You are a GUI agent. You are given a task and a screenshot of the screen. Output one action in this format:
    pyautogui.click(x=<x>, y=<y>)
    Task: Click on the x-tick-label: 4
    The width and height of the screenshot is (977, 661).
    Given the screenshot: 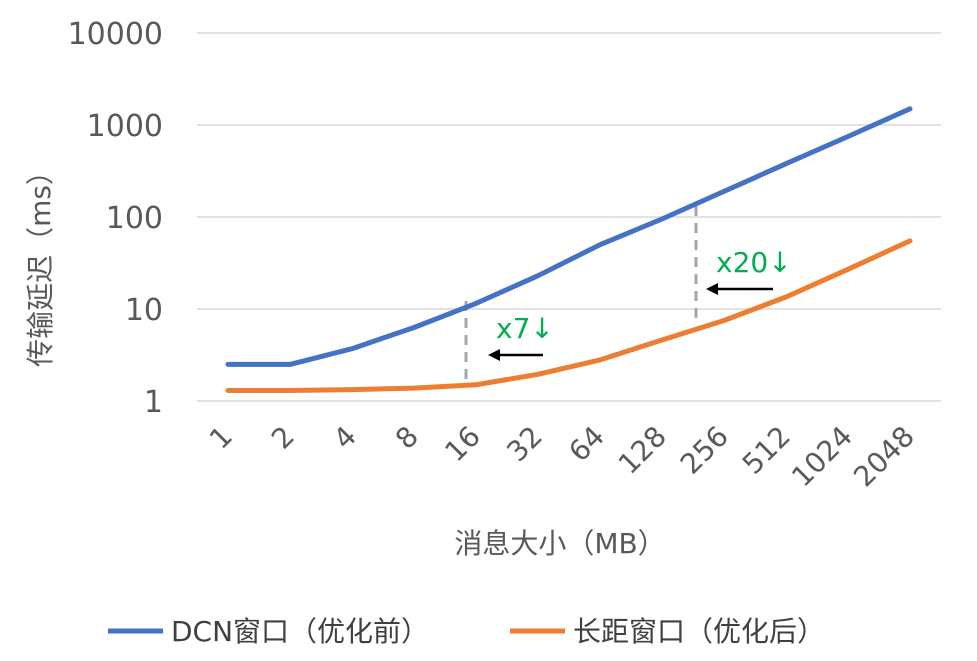 What is the action you would take?
    pyautogui.click(x=345, y=438)
    